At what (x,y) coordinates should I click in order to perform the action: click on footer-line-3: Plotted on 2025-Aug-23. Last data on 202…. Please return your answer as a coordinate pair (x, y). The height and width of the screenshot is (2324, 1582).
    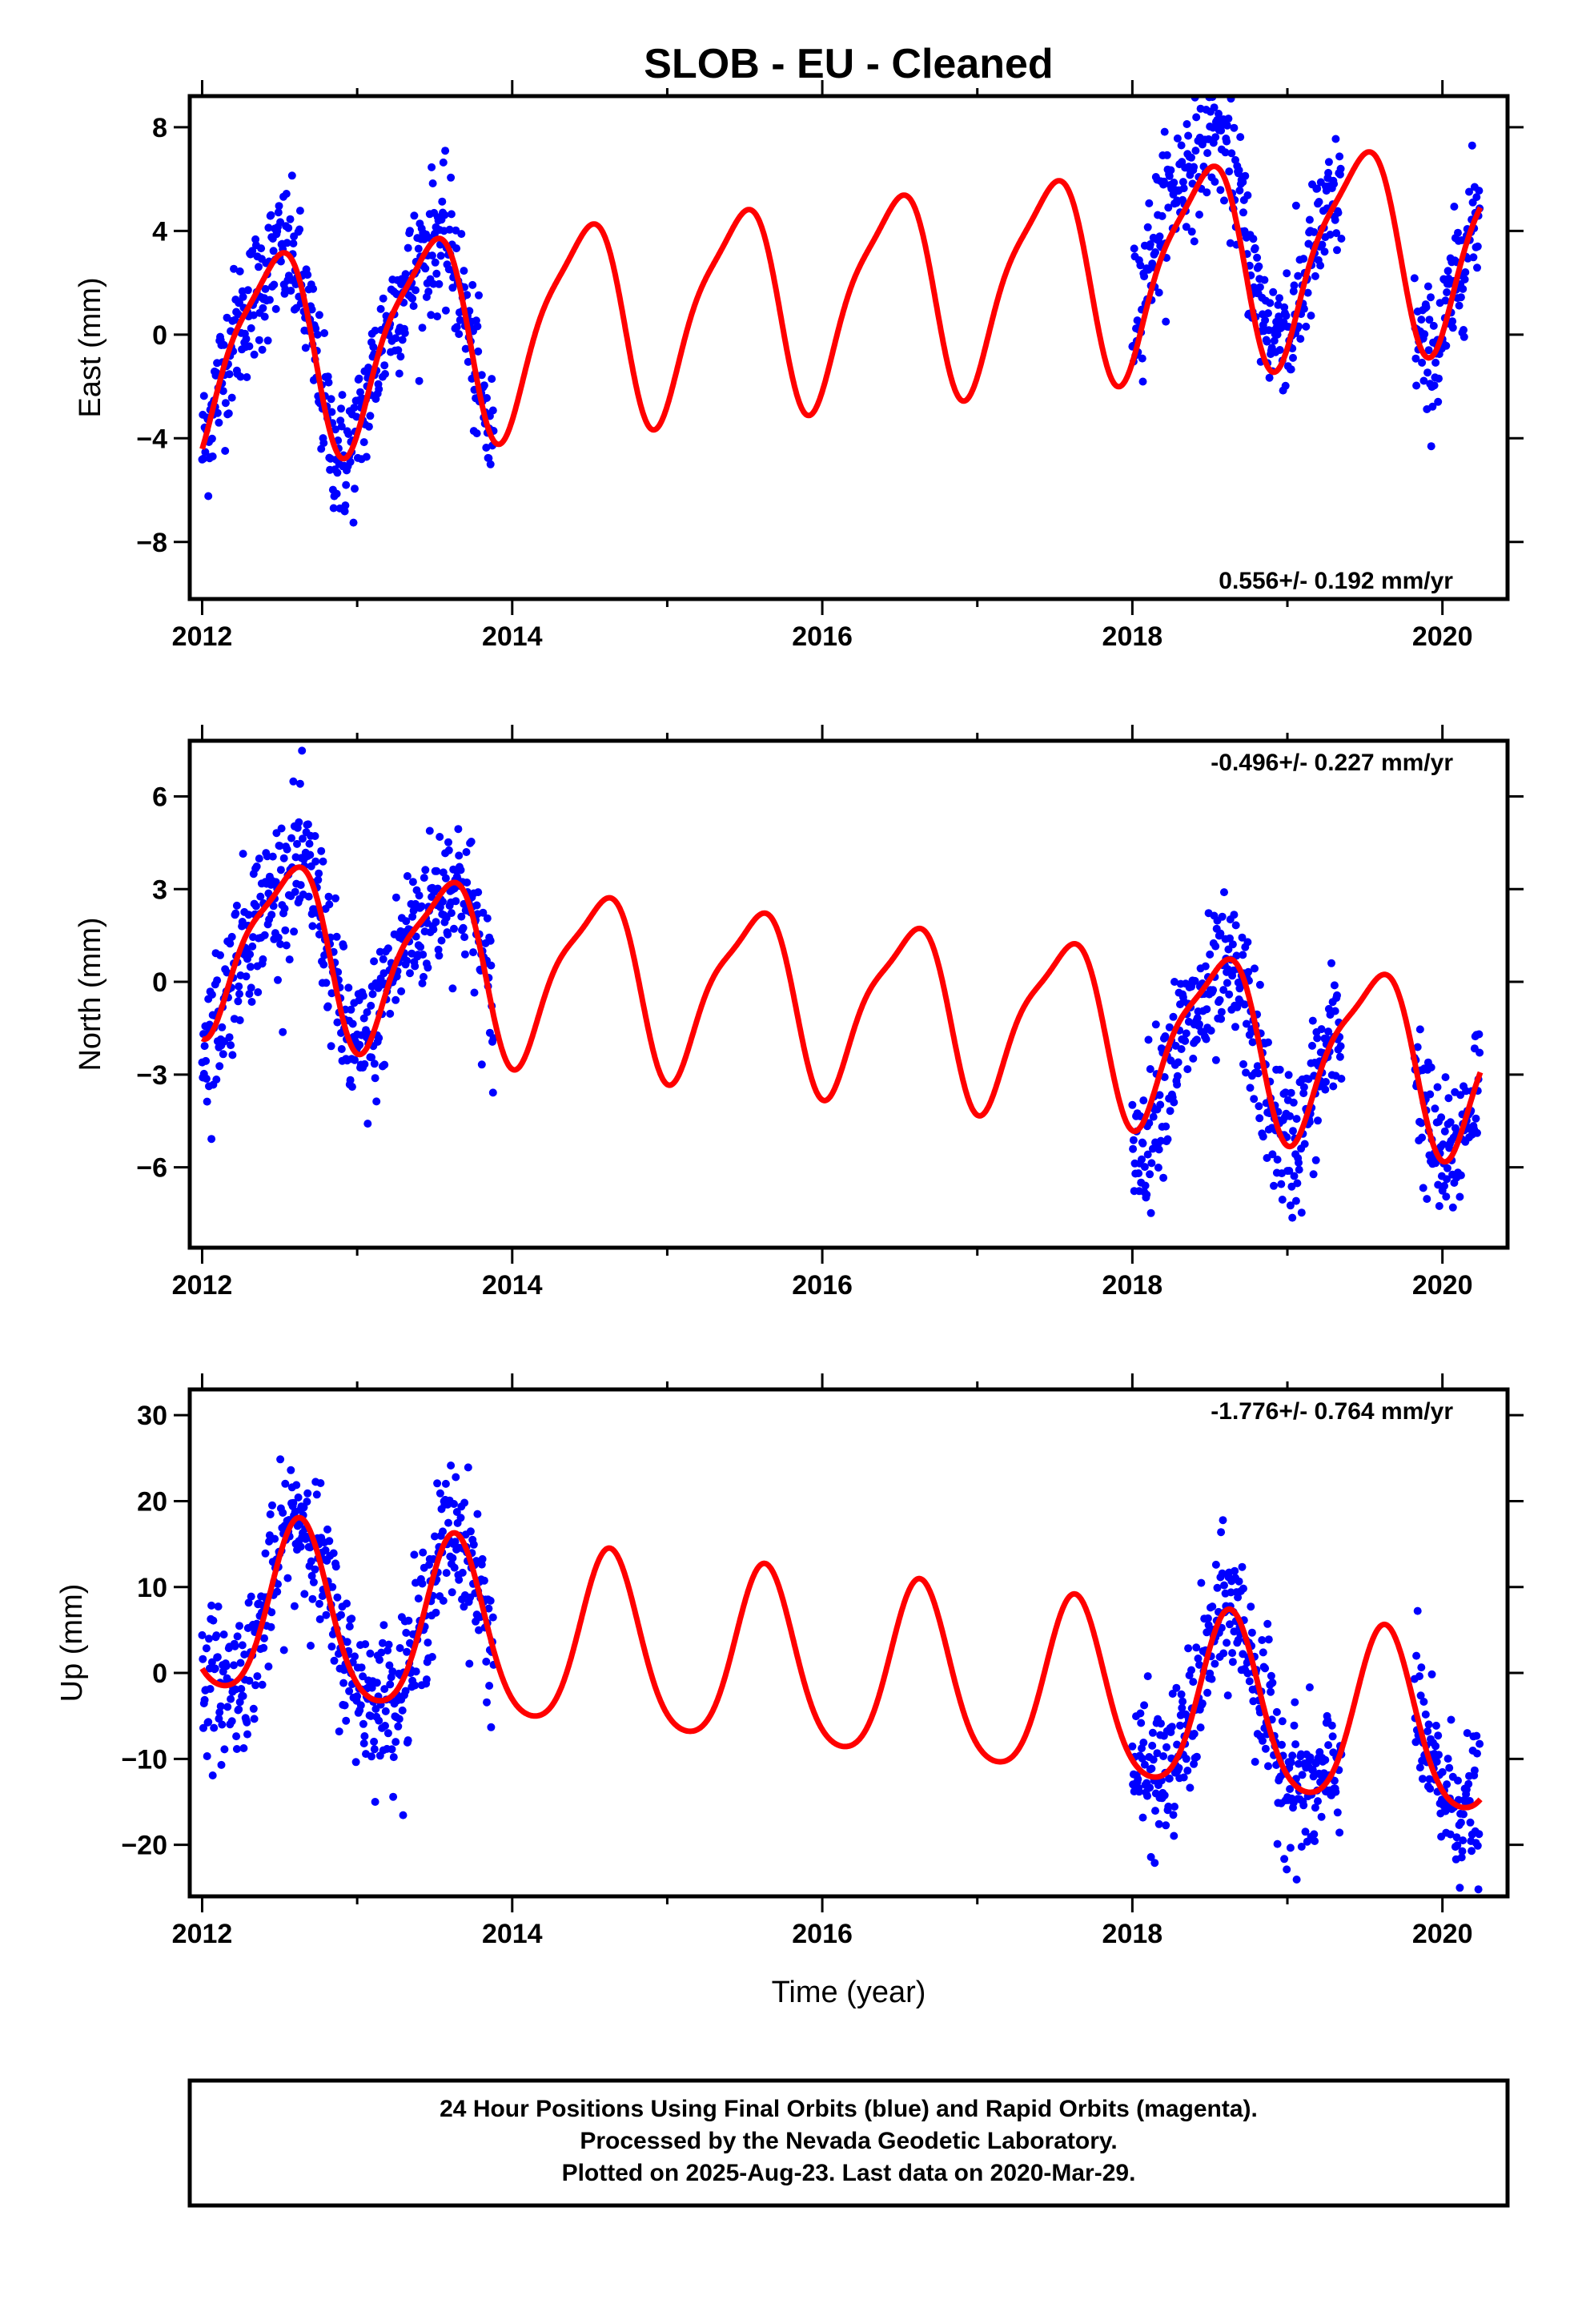
    Looking at the image, I should click on (849, 2173).